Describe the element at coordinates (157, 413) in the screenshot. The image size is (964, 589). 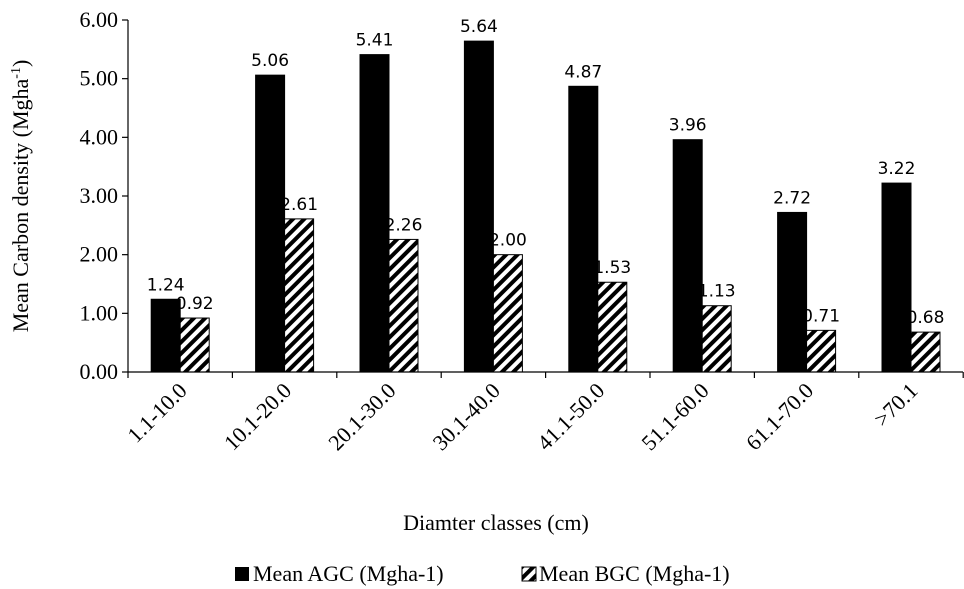
I see `x-tick-label: 1.1-10.0` at that location.